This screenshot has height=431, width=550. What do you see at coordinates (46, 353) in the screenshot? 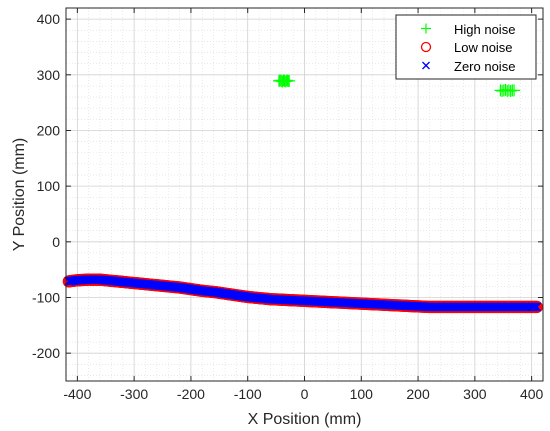
I see `y-tick-label: -200` at bounding box center [46, 353].